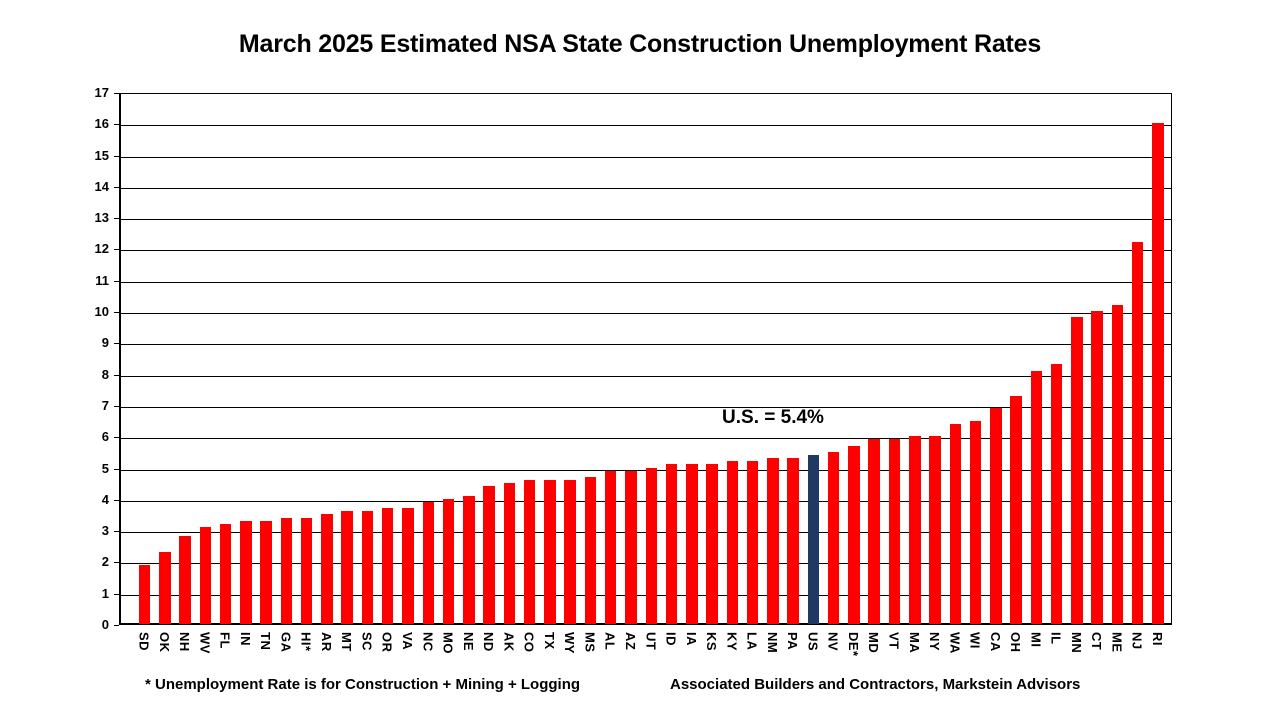 The image size is (1280, 720). I want to click on y-axis-label-10: 10, so click(101, 312).